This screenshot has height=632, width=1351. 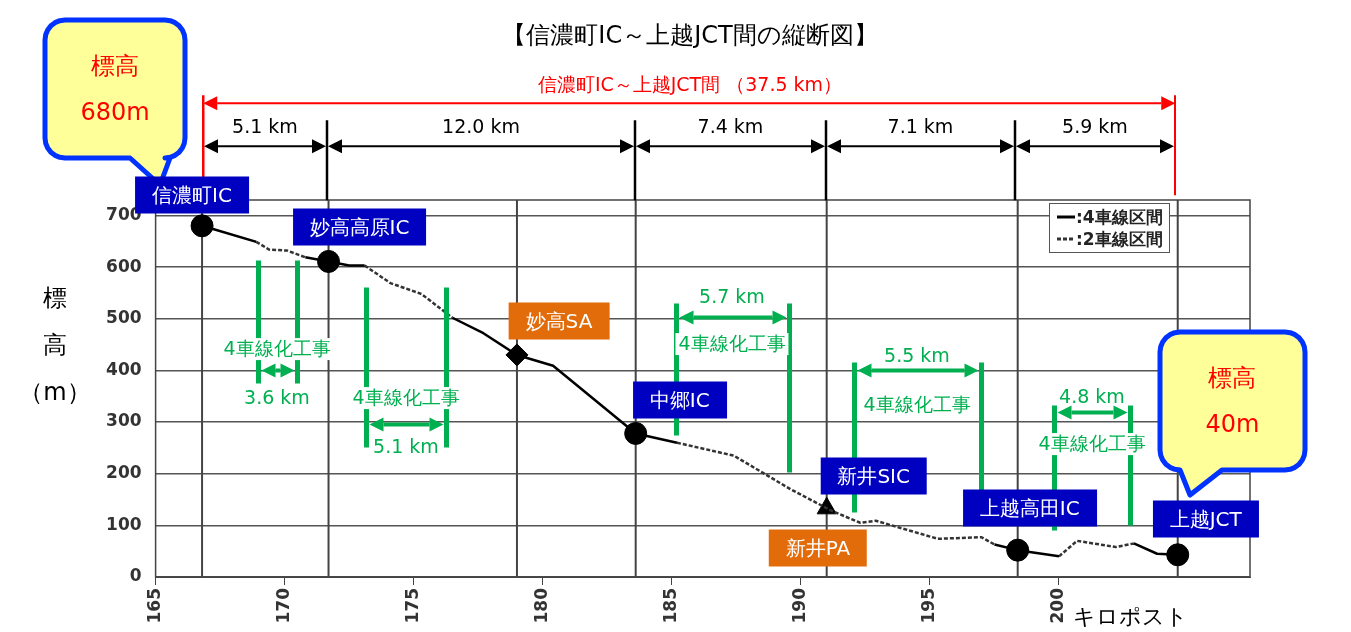 What do you see at coordinates (1029, 508) in the screenshot?
I see `ref-line-label: 上越高田IC` at bounding box center [1029, 508].